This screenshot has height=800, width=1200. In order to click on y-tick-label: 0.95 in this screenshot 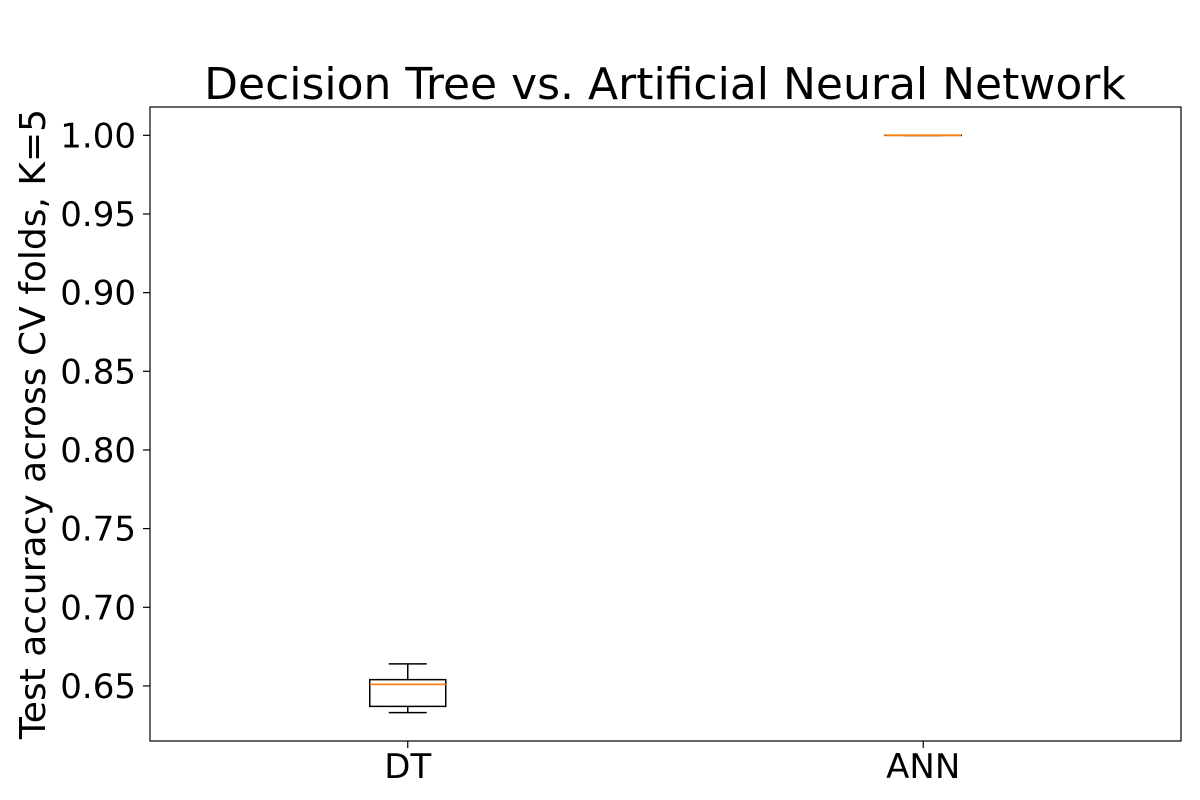, I will do `click(98, 215)`.